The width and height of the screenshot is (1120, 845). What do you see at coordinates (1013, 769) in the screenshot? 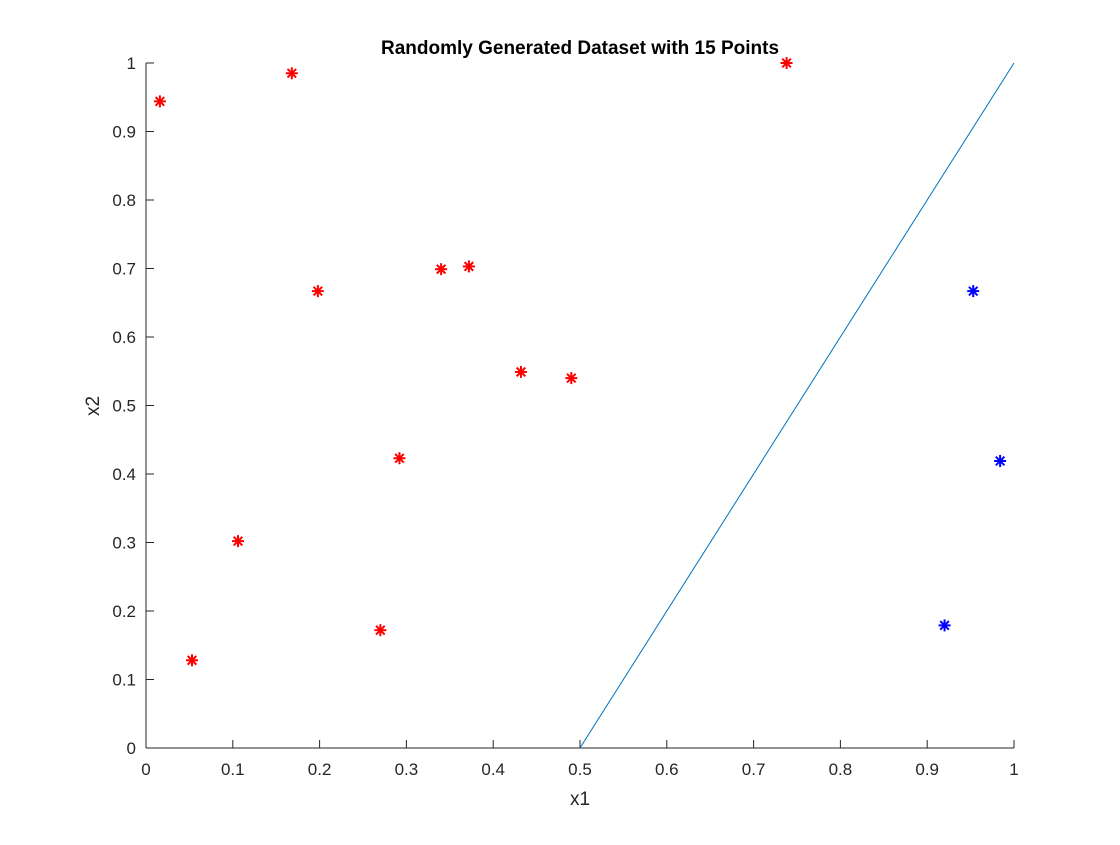
I see `x-tick-label: 1` at bounding box center [1013, 769].